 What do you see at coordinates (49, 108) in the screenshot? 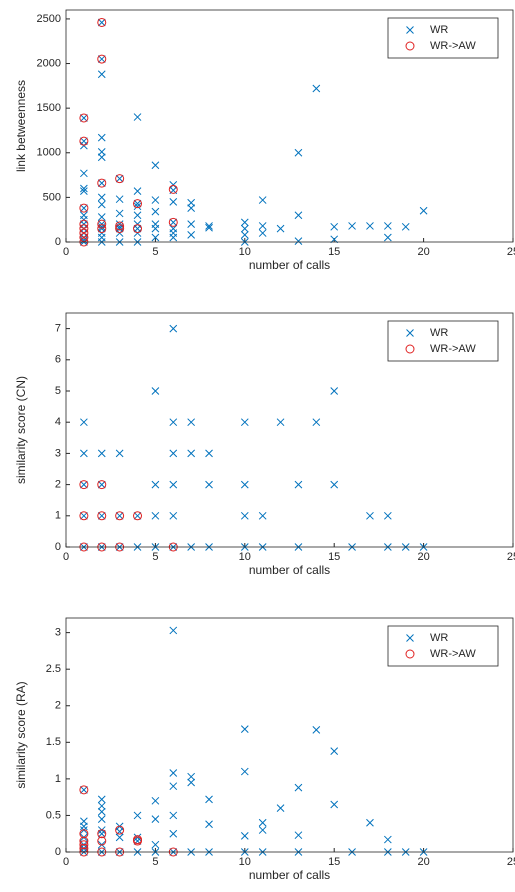
I see `y-tick-label: 1500` at bounding box center [49, 108].